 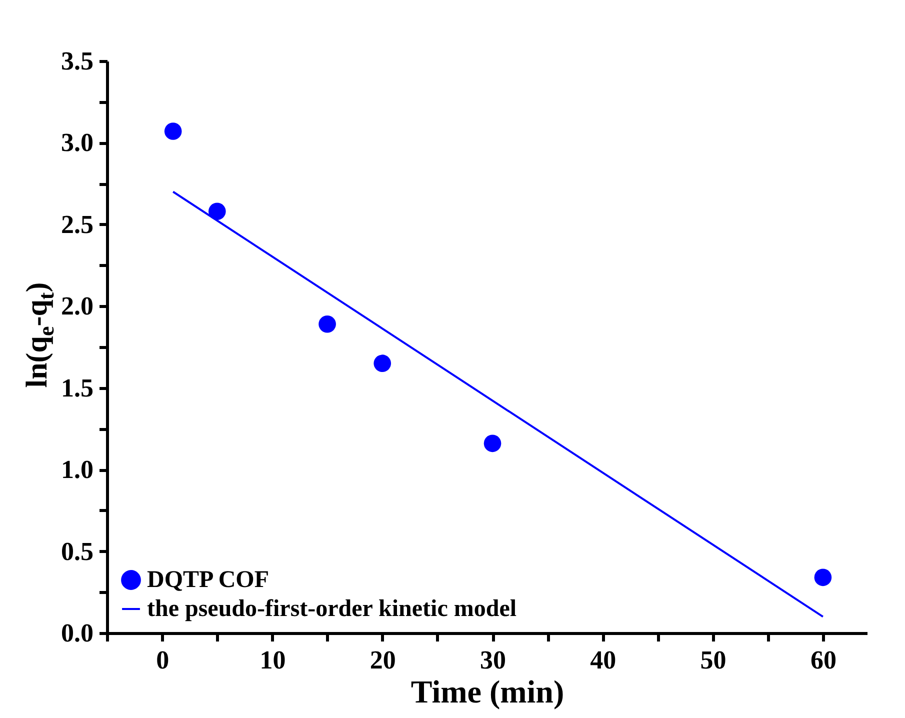 What do you see at coordinates (208, 580) in the screenshot?
I see `legend-label: DQTP COF` at bounding box center [208, 580].